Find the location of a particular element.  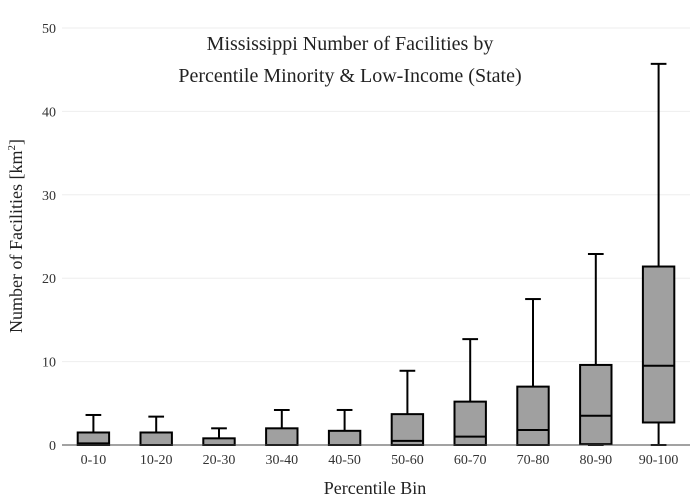

y-tick-labels: 0 10 20 30 40 50 is located at coordinates (49, 238).